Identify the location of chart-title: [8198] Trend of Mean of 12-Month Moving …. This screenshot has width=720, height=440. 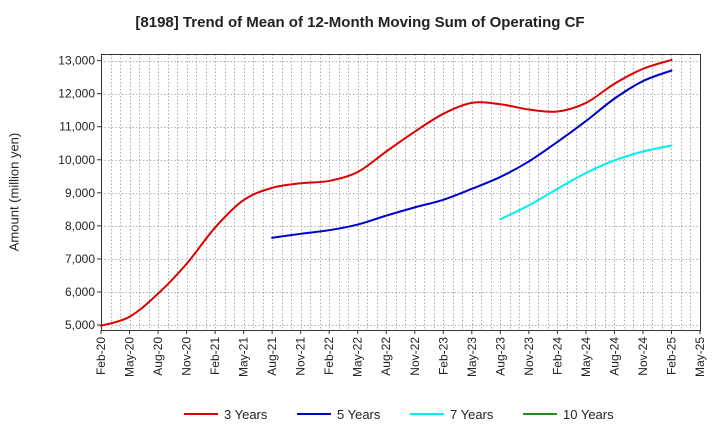
(360, 22).